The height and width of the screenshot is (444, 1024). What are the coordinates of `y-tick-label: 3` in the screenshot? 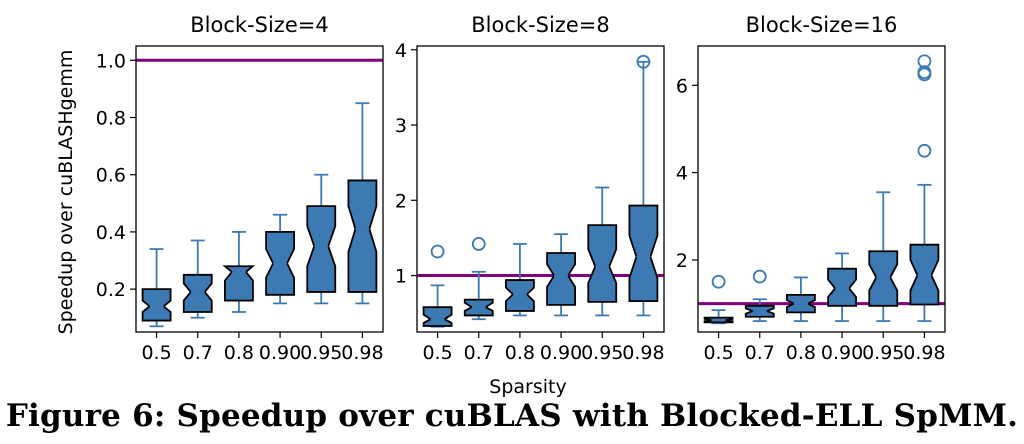 It's located at (401, 126).